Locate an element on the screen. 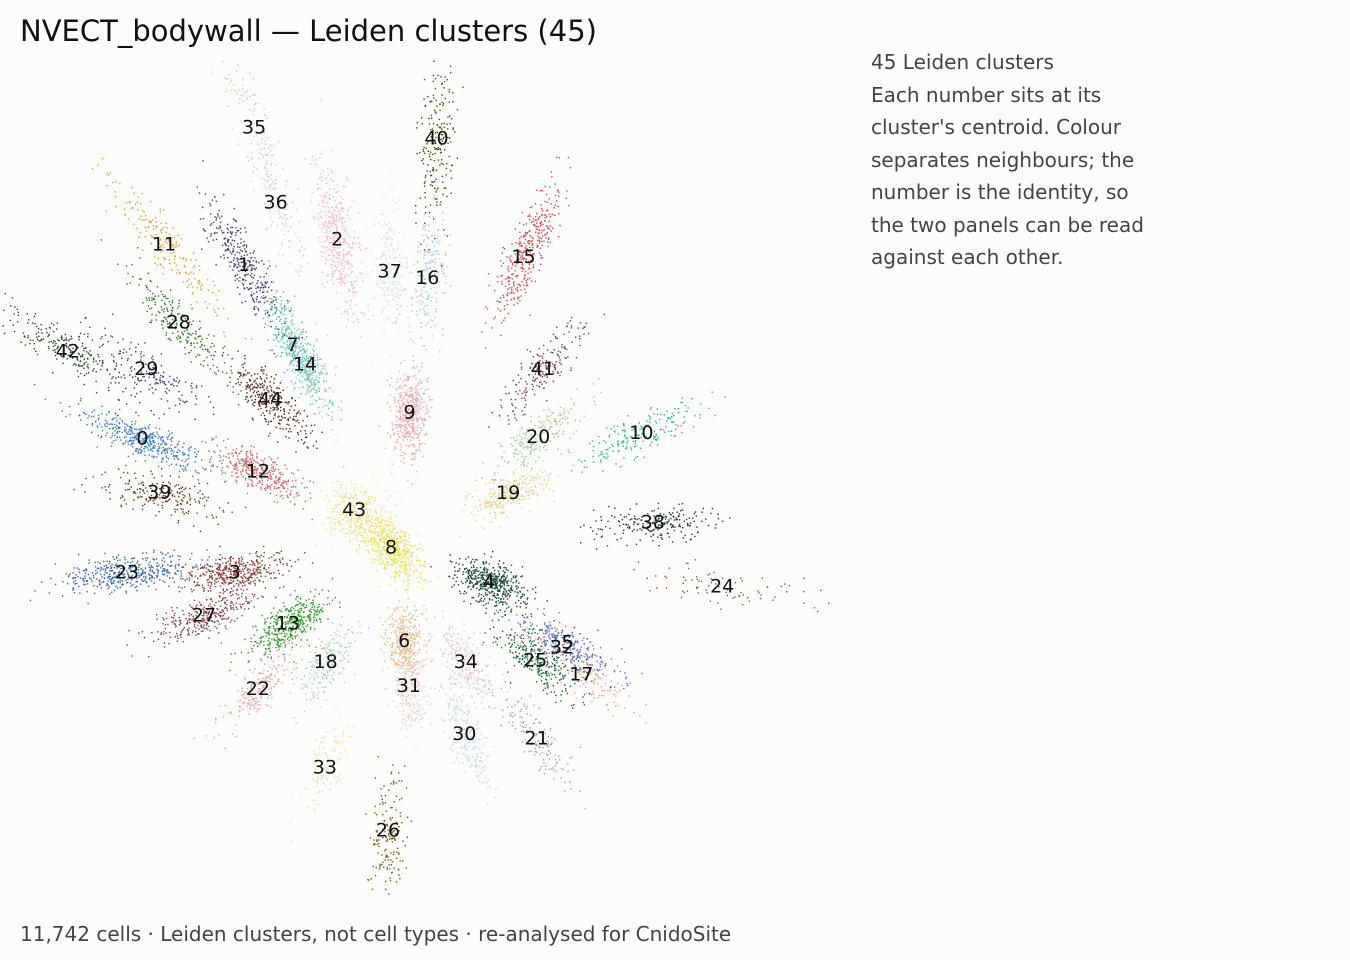 This screenshot has width=1350, height=960. cluster-21-points is located at coordinates (533, 727).